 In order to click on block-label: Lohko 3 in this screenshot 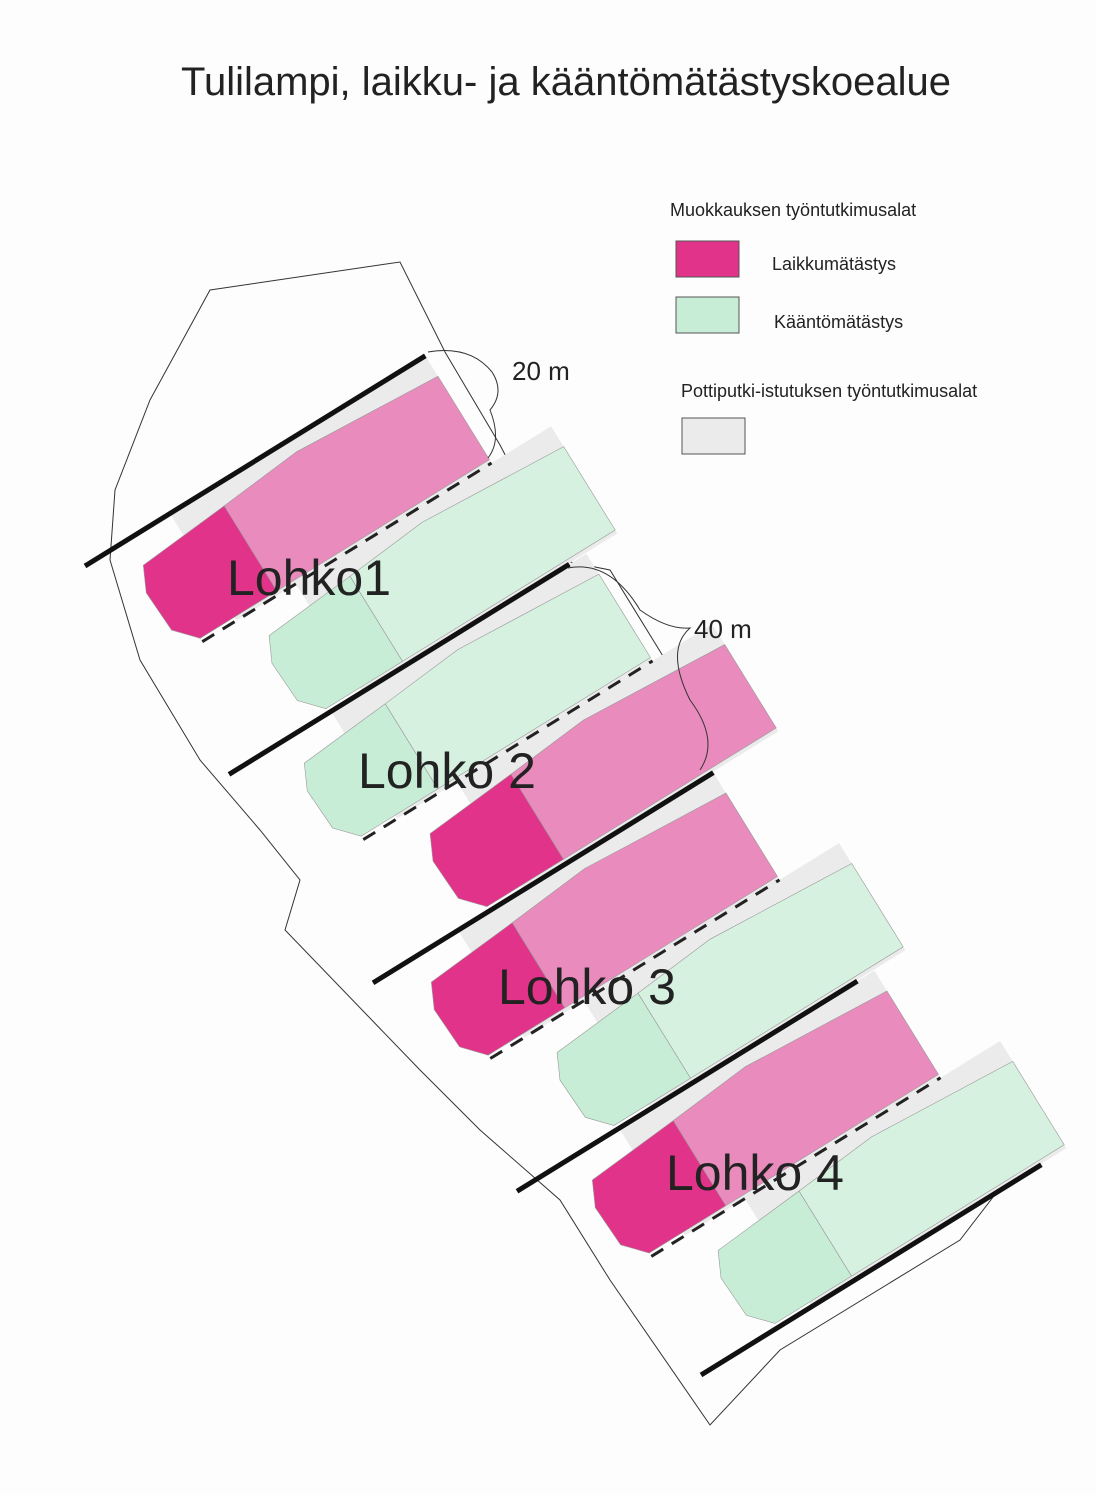, I will do `click(587, 987)`.